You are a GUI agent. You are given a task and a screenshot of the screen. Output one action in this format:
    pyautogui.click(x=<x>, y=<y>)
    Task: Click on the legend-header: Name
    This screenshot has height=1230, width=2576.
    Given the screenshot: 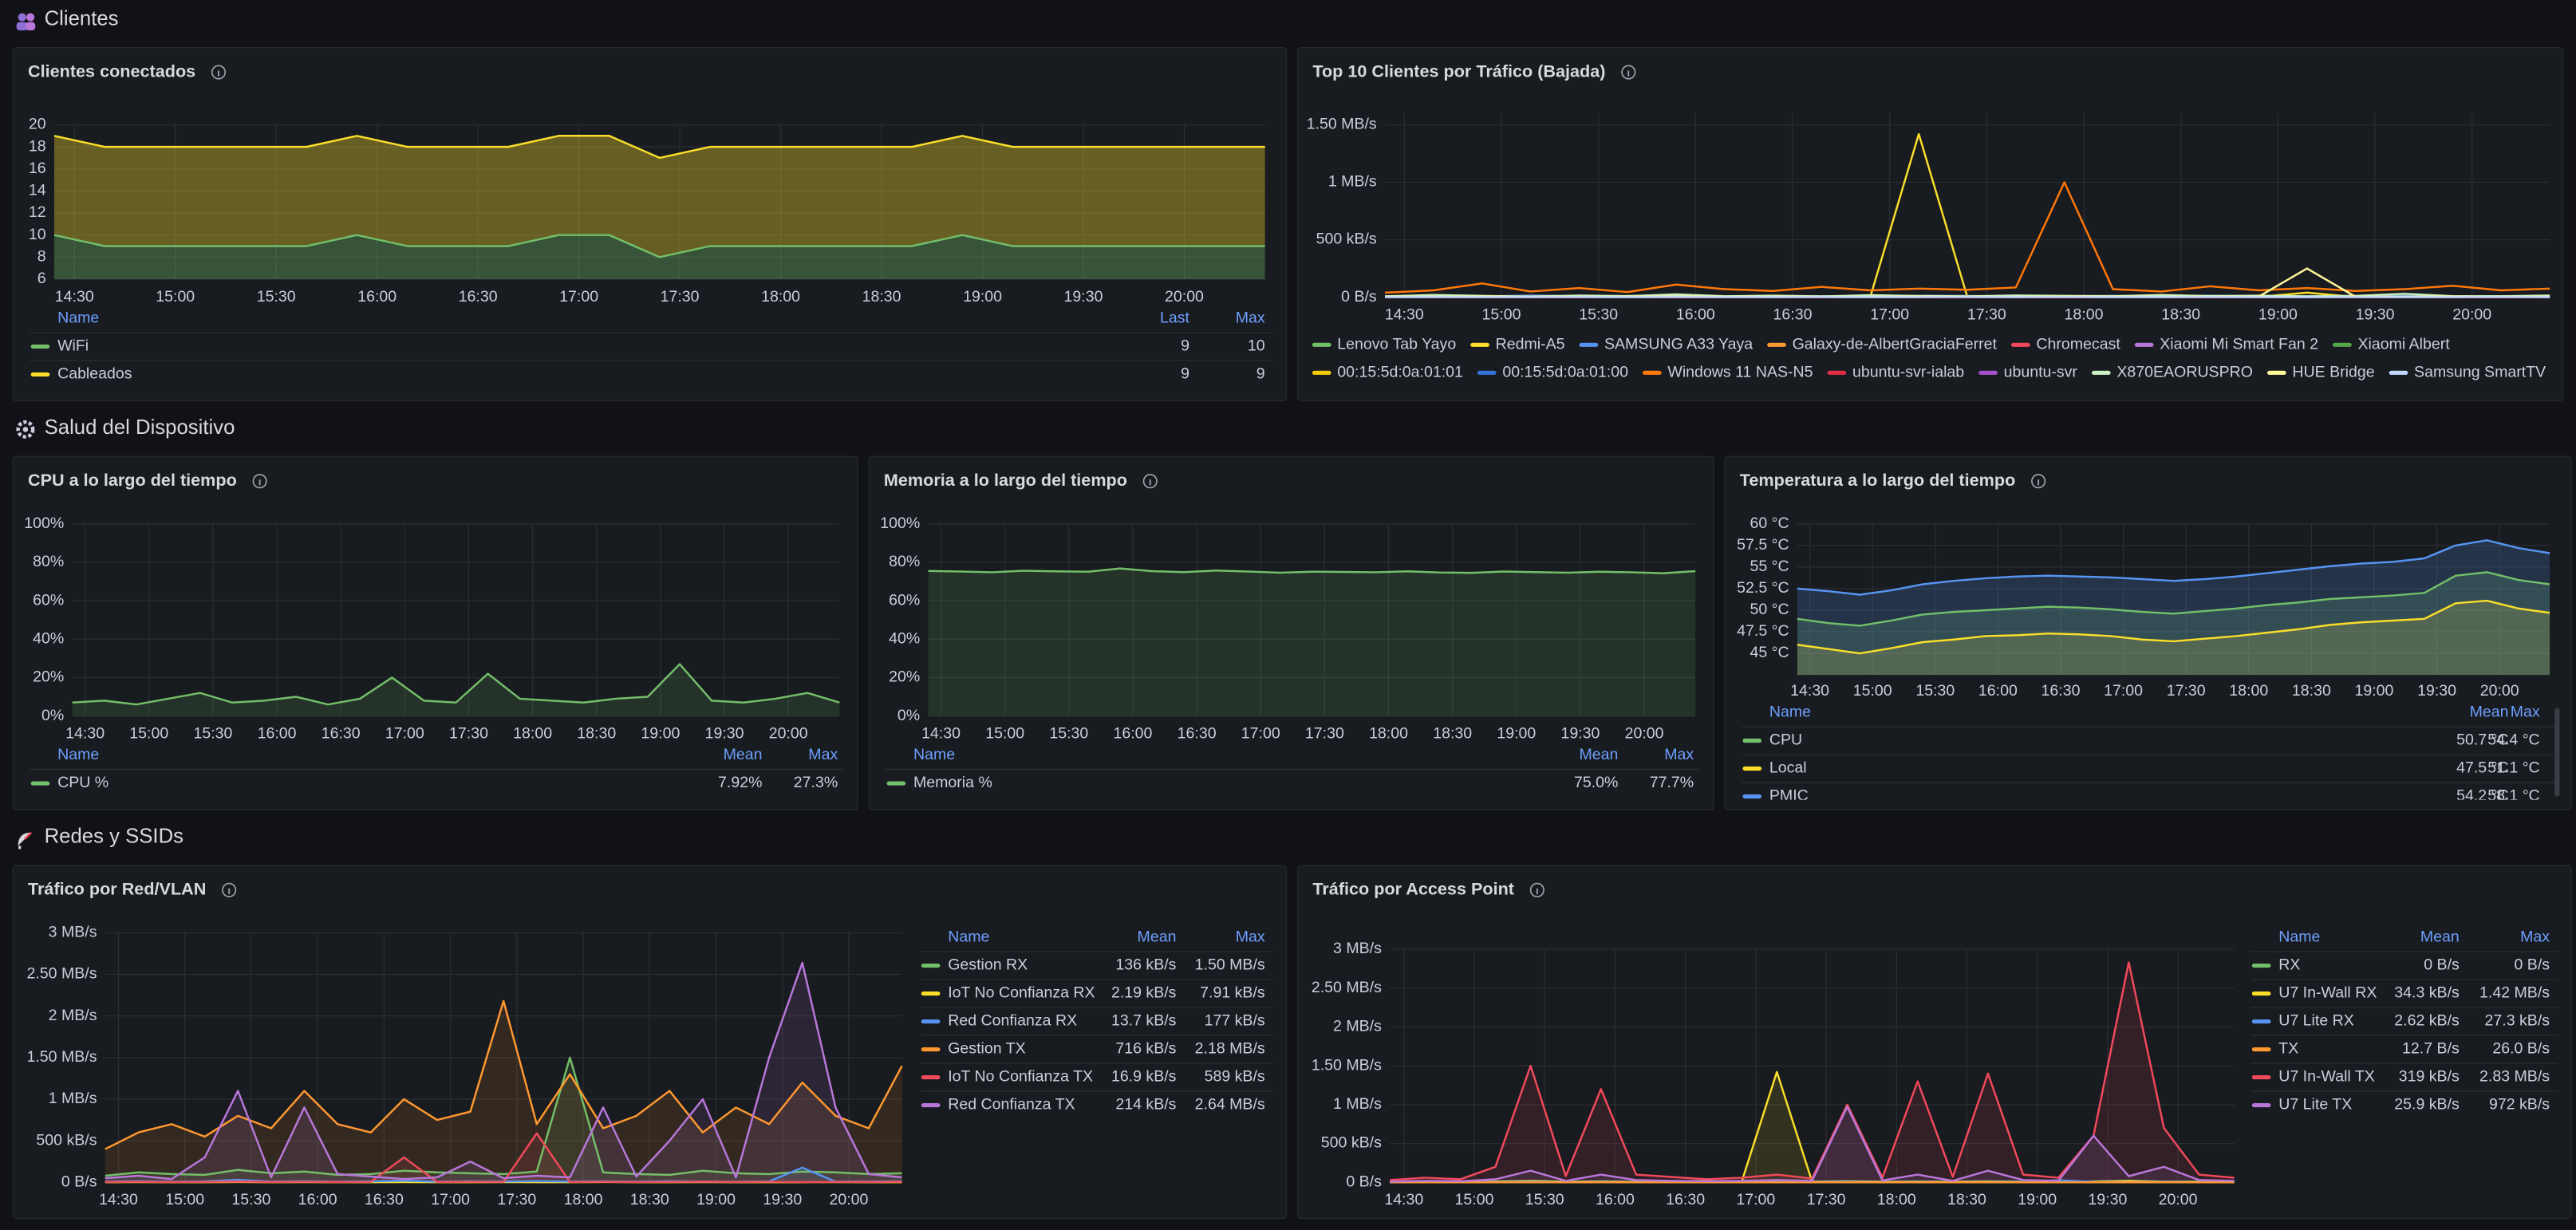 What is the action you would take?
    pyautogui.click(x=78, y=754)
    